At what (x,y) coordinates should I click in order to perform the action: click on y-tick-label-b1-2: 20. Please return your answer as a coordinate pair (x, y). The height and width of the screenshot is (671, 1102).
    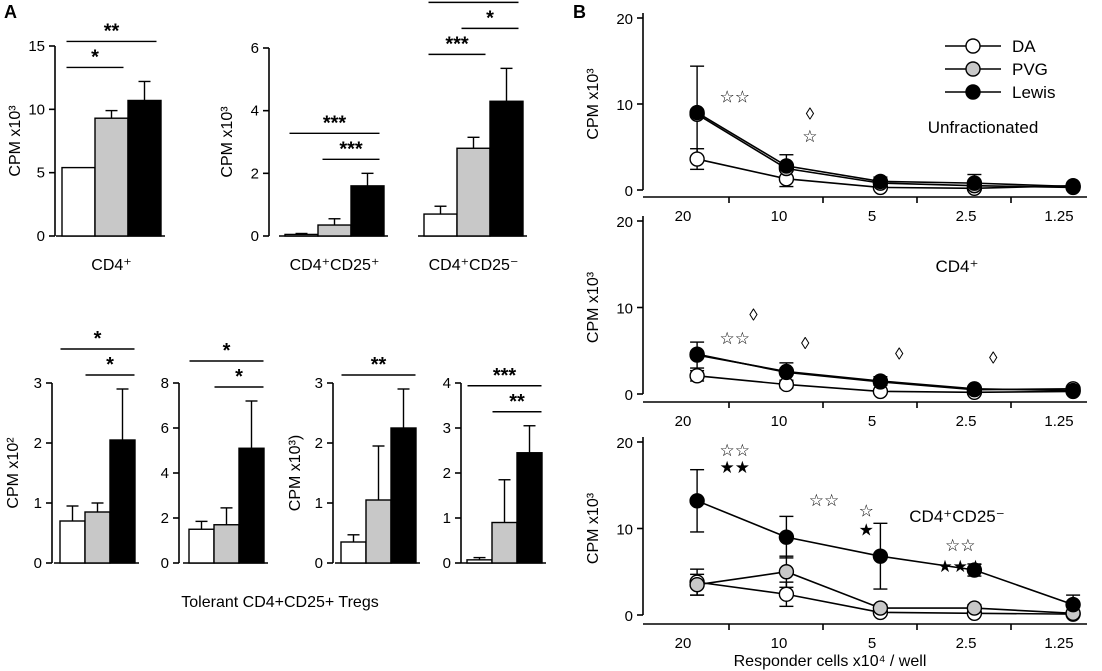
    Looking at the image, I should click on (624, 19).